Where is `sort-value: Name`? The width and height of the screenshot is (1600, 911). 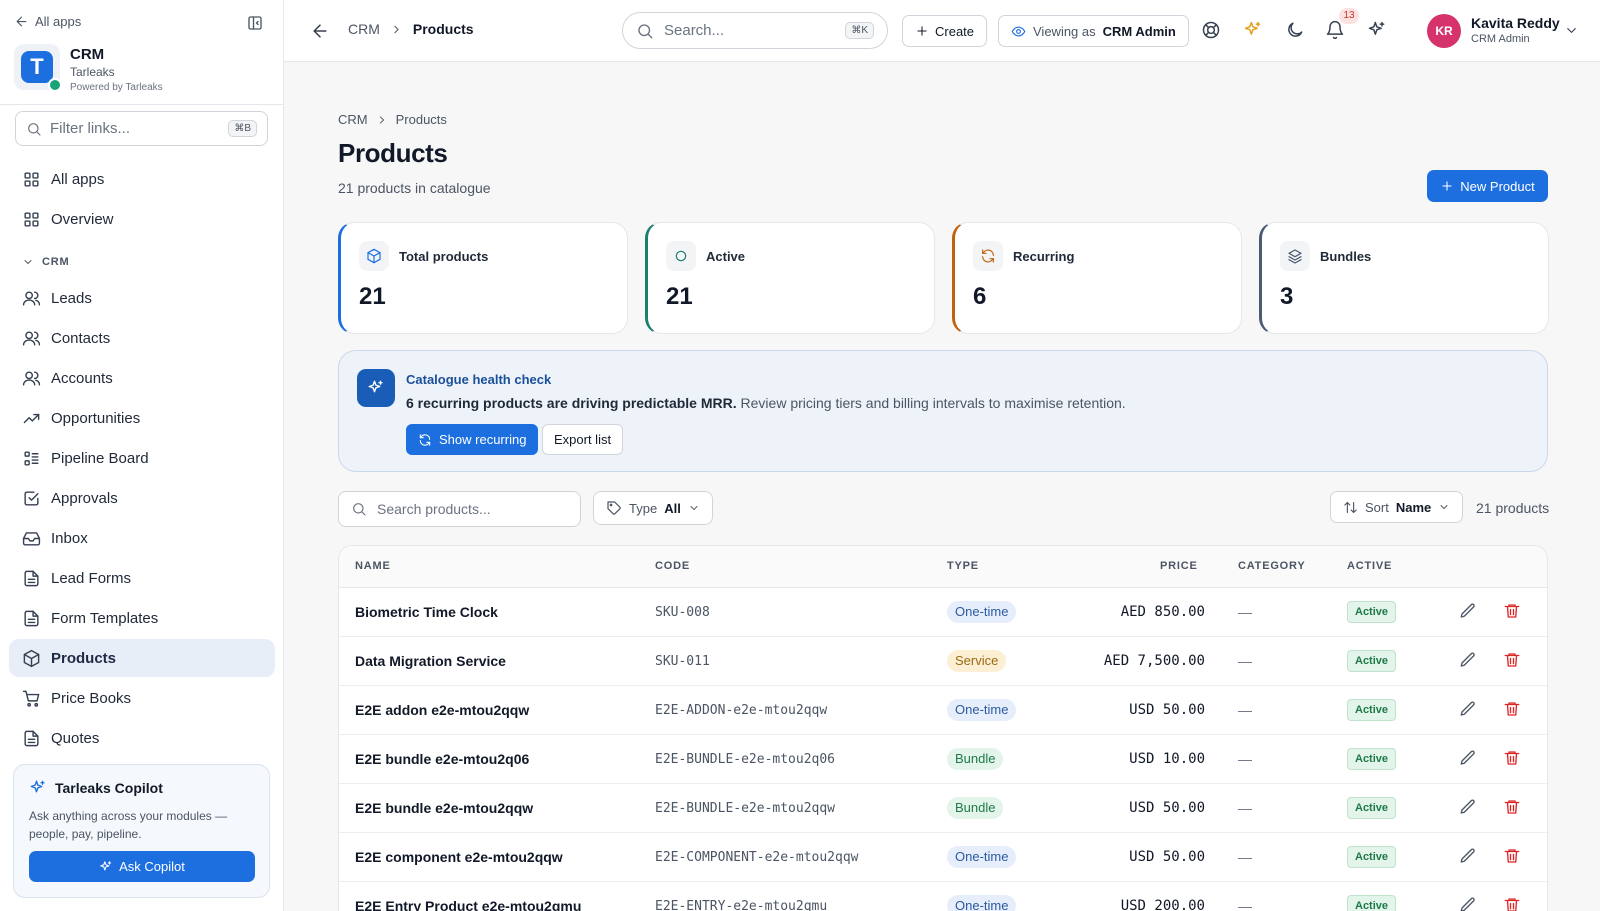
sort-value: Name is located at coordinates (1413, 507).